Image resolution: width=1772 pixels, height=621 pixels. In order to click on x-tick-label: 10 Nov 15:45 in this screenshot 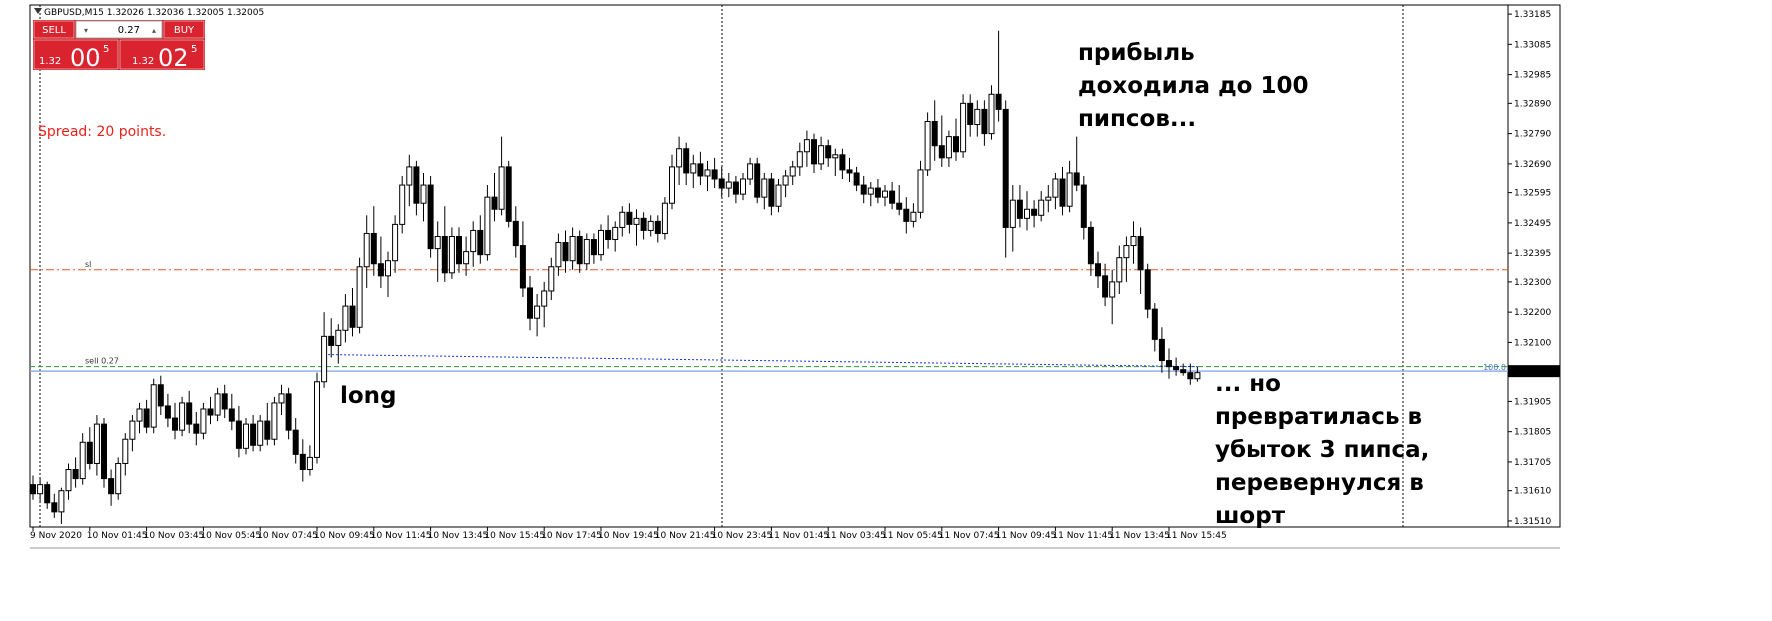, I will do `click(514, 536)`.